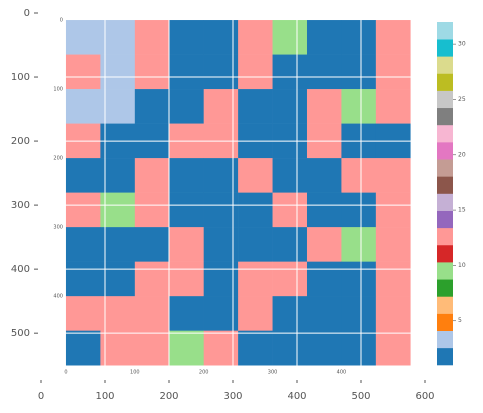 The image size is (483, 413). I want to click on y-tick-label: 100, so click(20, 77).